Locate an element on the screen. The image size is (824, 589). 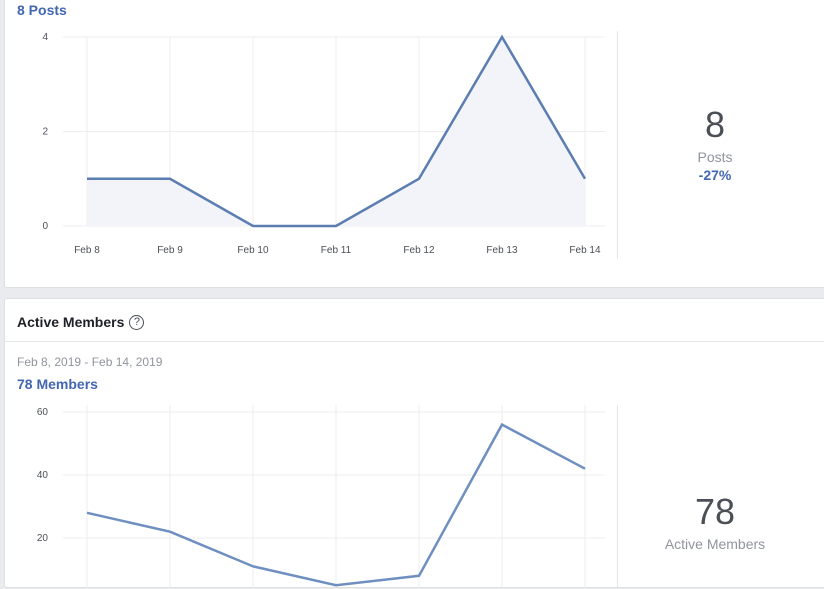
x-tick-label: Feb 9 is located at coordinates (170, 250).